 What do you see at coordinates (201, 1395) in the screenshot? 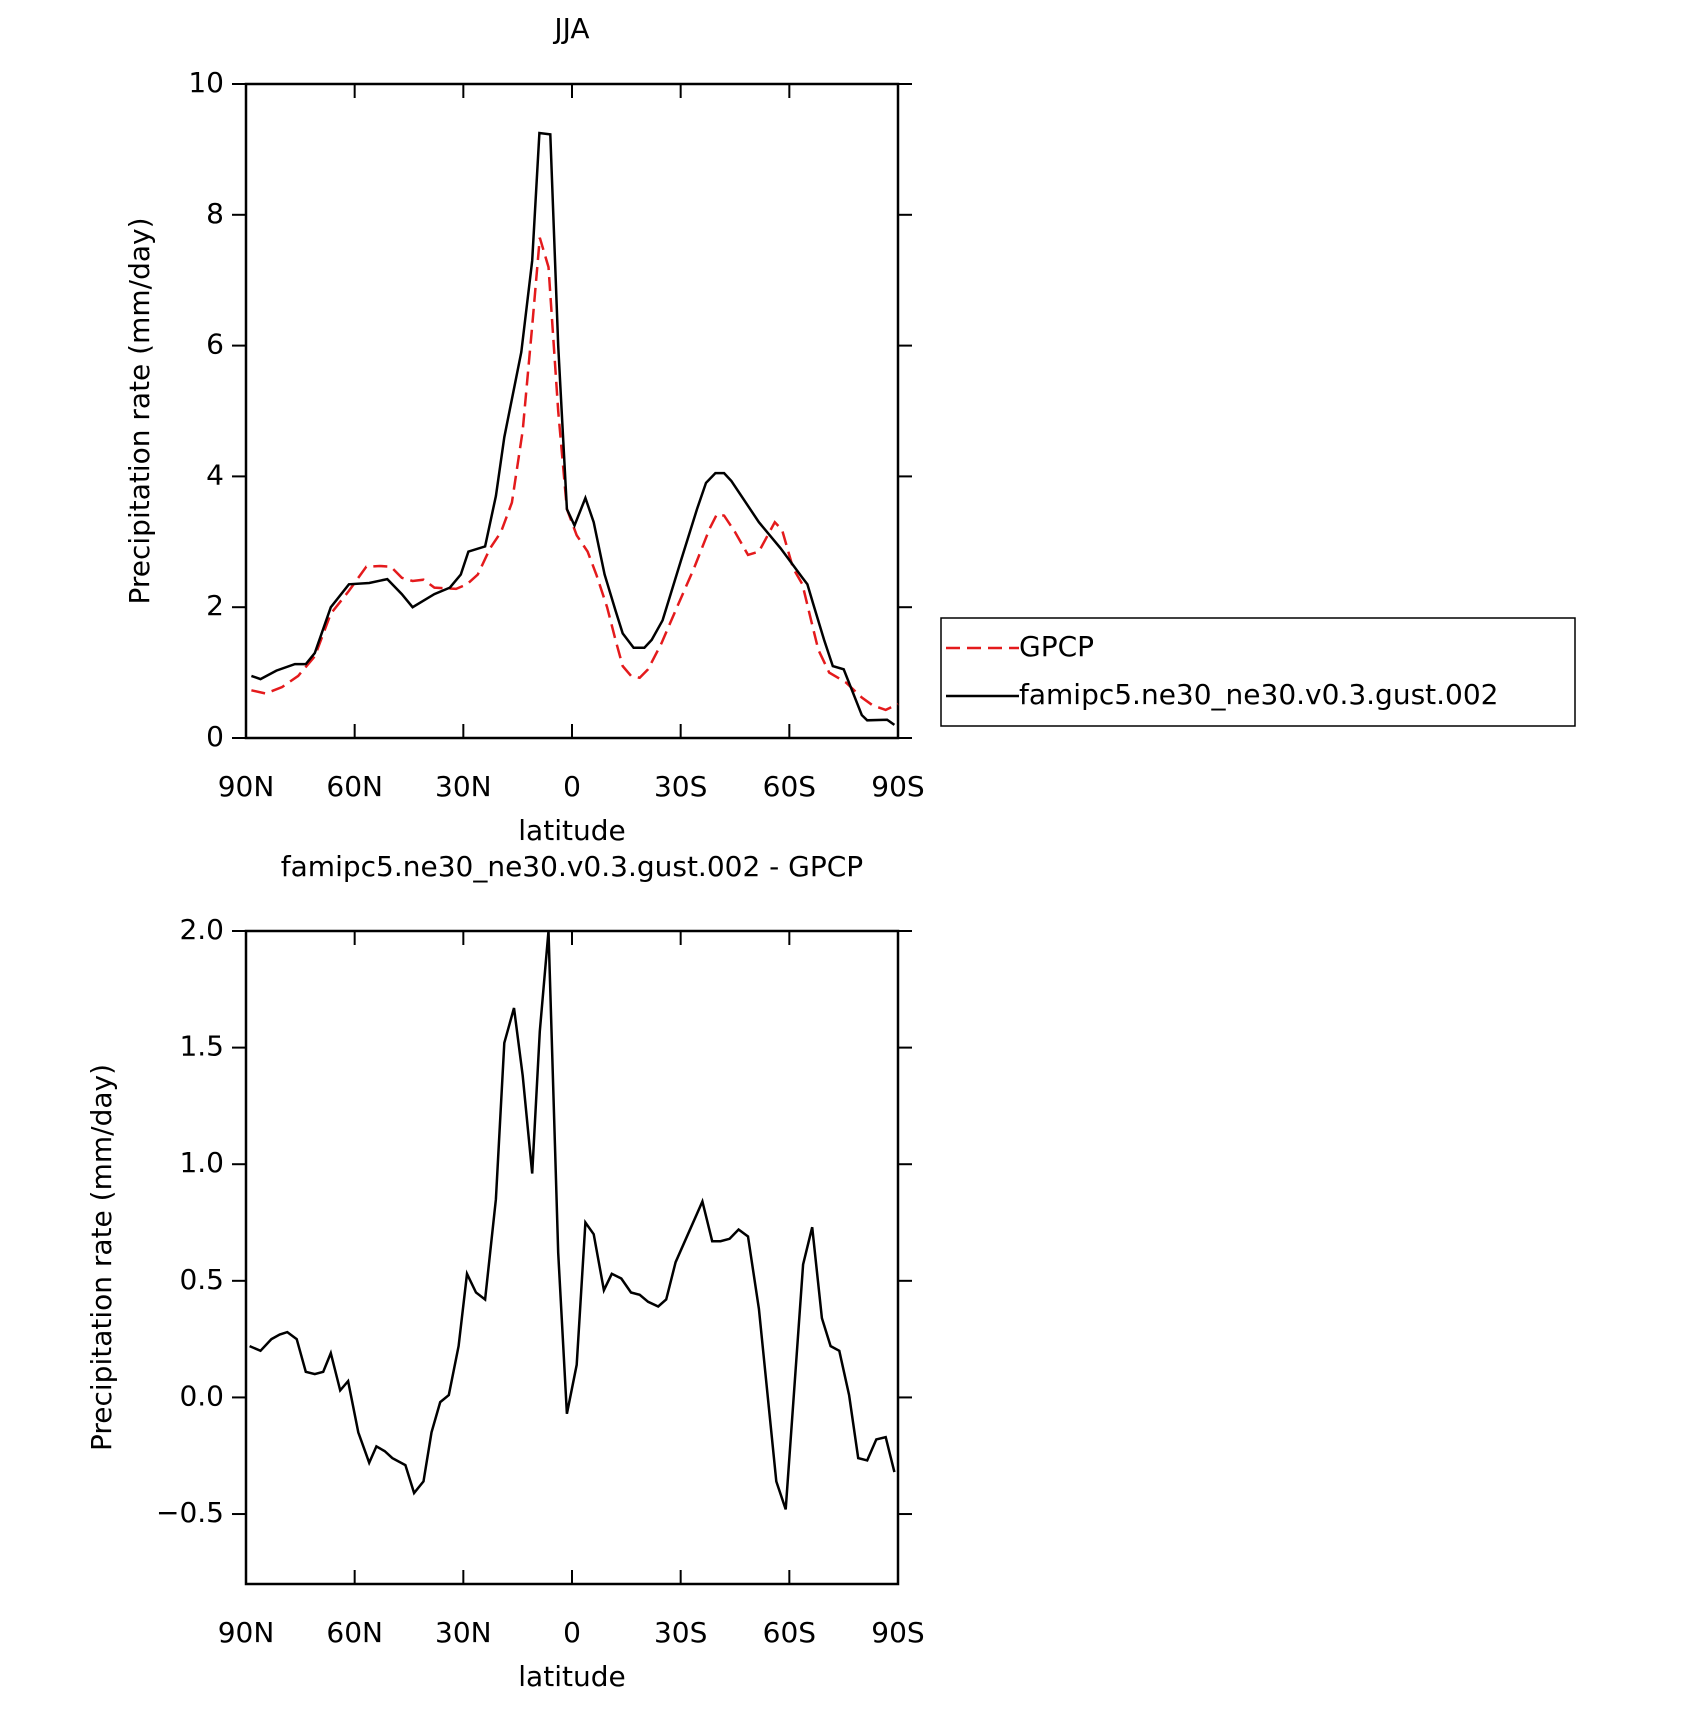
I see `y-tick-label: 0.0` at bounding box center [201, 1395].